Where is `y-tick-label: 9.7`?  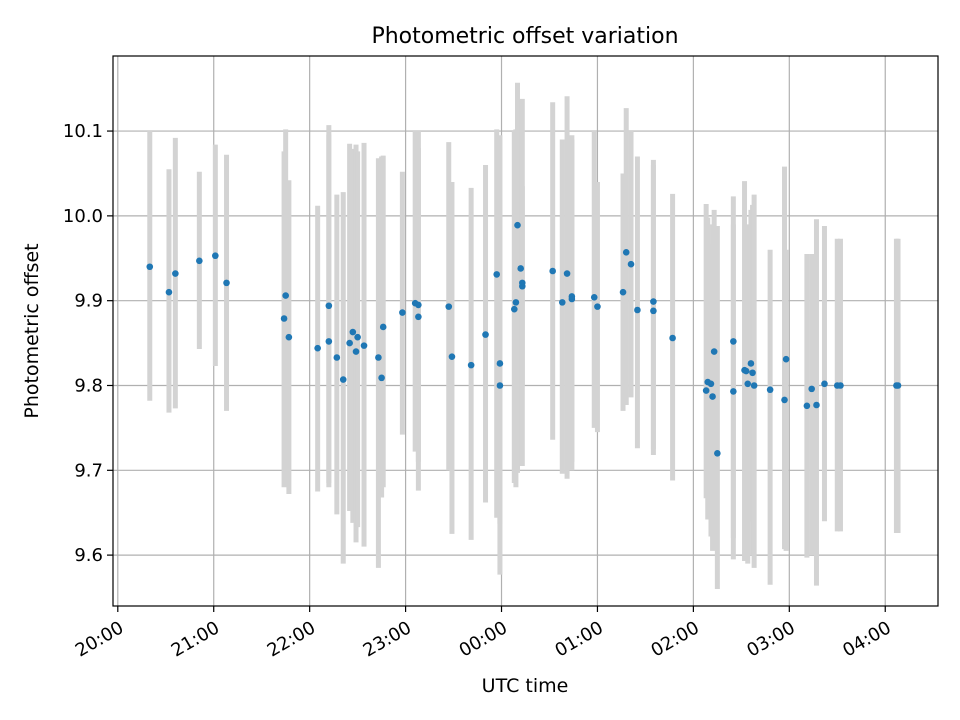 y-tick-label: 9.7 is located at coordinates (88, 470).